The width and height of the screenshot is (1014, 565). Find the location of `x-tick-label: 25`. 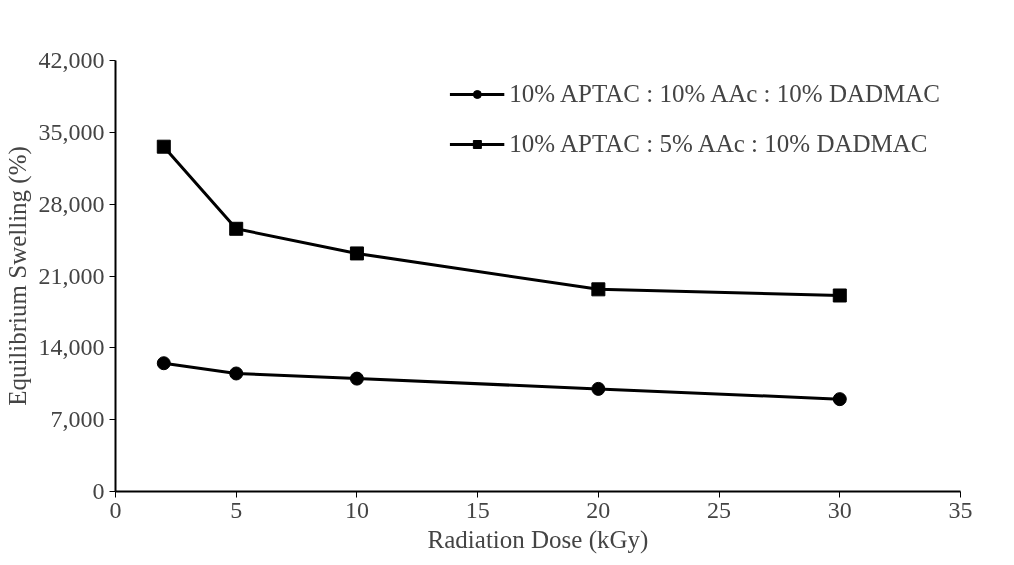

x-tick-label: 25 is located at coordinates (719, 509).